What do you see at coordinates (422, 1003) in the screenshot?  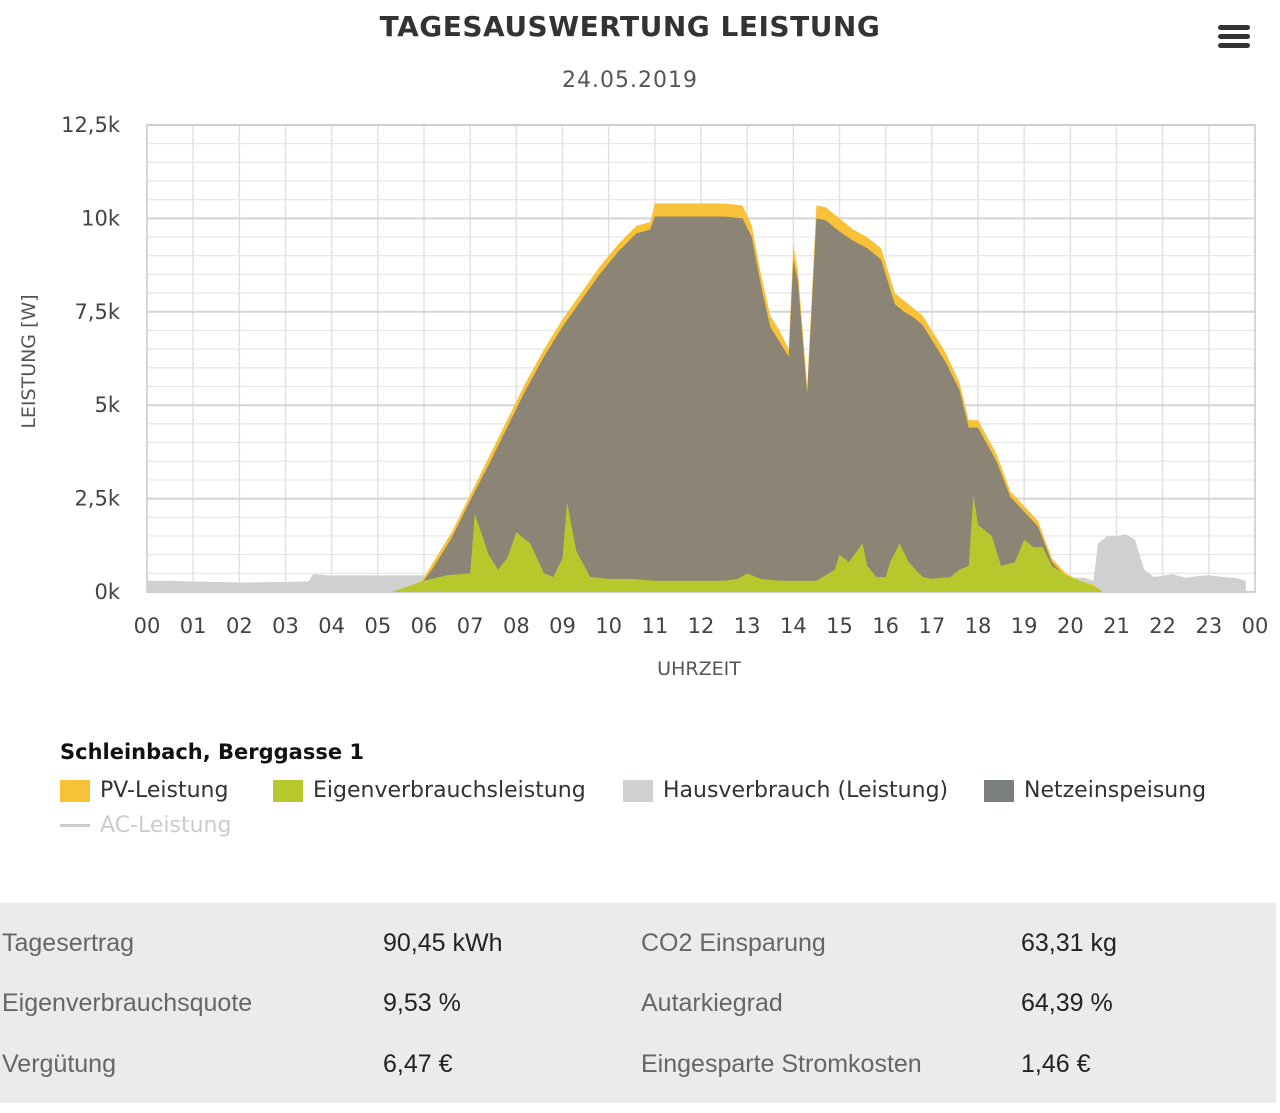 I see `stat-value-eigenverbrauchsquote: 9,53 %` at bounding box center [422, 1003].